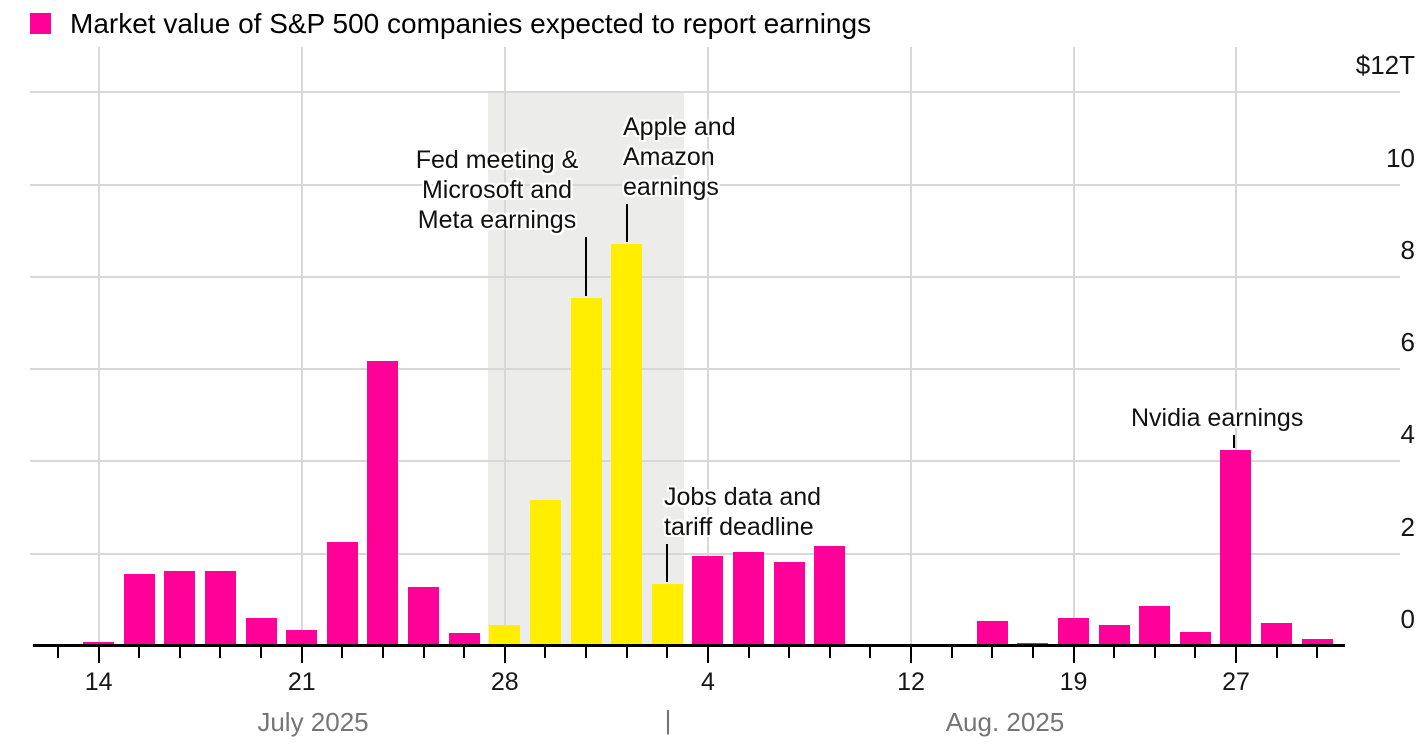  What do you see at coordinates (313, 722) in the screenshot?
I see `month-label-july: July 2025` at bounding box center [313, 722].